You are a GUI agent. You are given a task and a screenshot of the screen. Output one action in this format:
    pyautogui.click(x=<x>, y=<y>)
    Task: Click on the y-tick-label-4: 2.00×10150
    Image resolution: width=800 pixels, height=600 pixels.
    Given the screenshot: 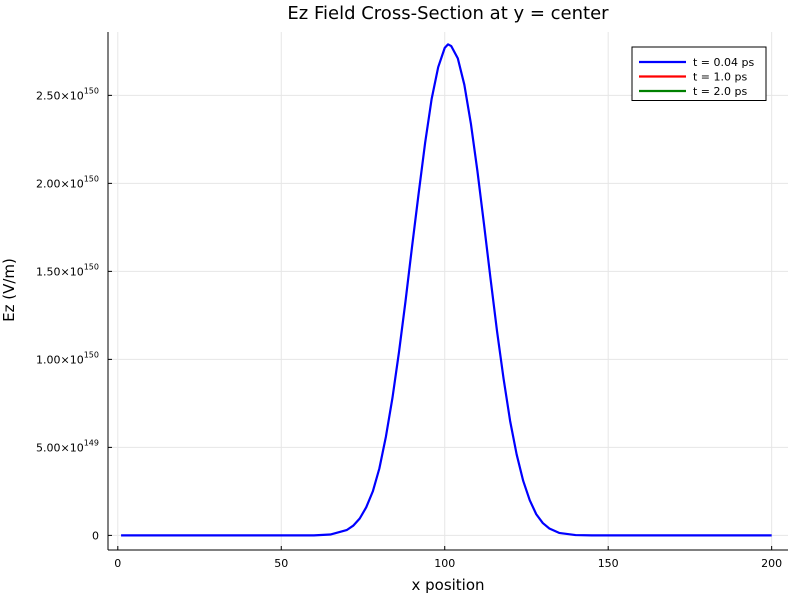 What is the action you would take?
    pyautogui.click(x=67, y=182)
    